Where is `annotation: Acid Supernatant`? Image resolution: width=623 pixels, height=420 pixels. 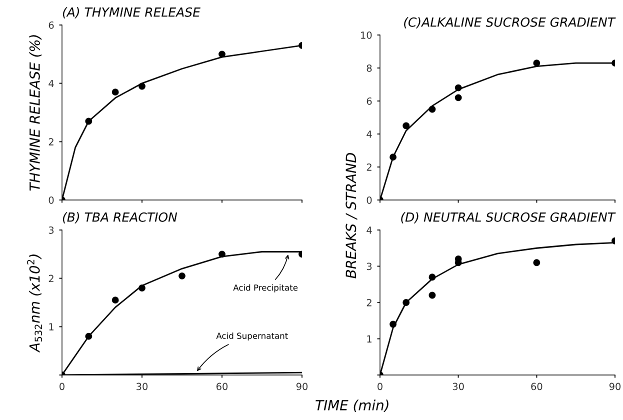
annotation: Acid Supernatant is located at coordinates (252, 336).